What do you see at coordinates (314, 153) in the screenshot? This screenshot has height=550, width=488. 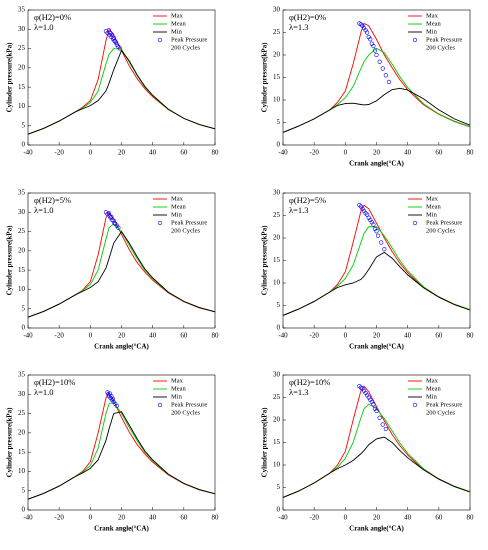 I see `x-tick-label: -20` at bounding box center [314, 153].